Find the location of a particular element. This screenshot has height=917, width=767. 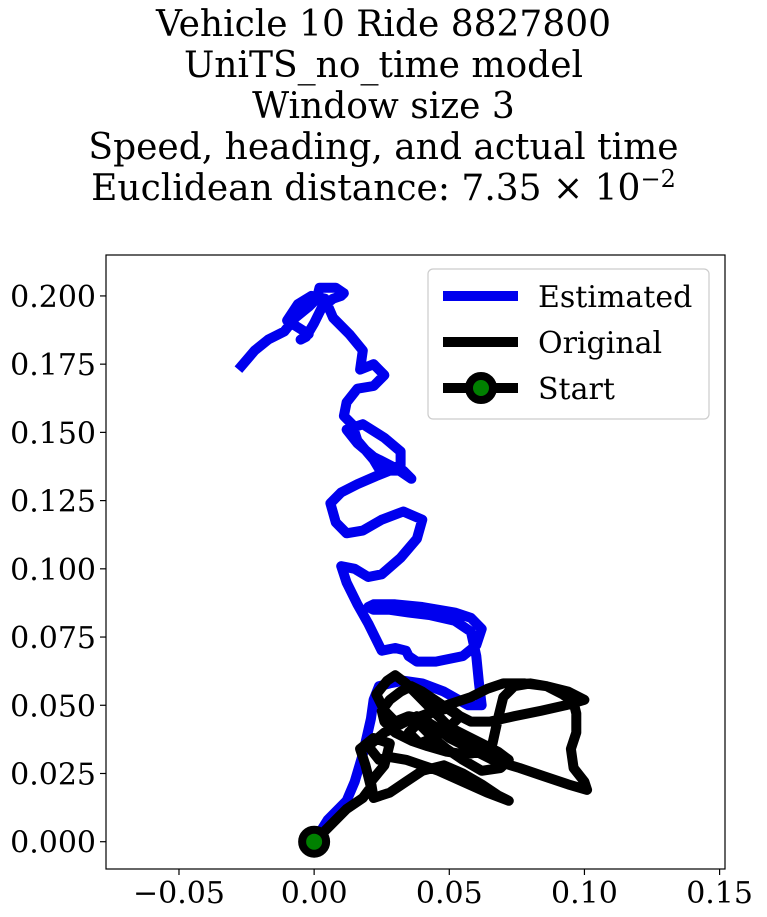

x-tick-label: 0.05 is located at coordinates (449, 893).